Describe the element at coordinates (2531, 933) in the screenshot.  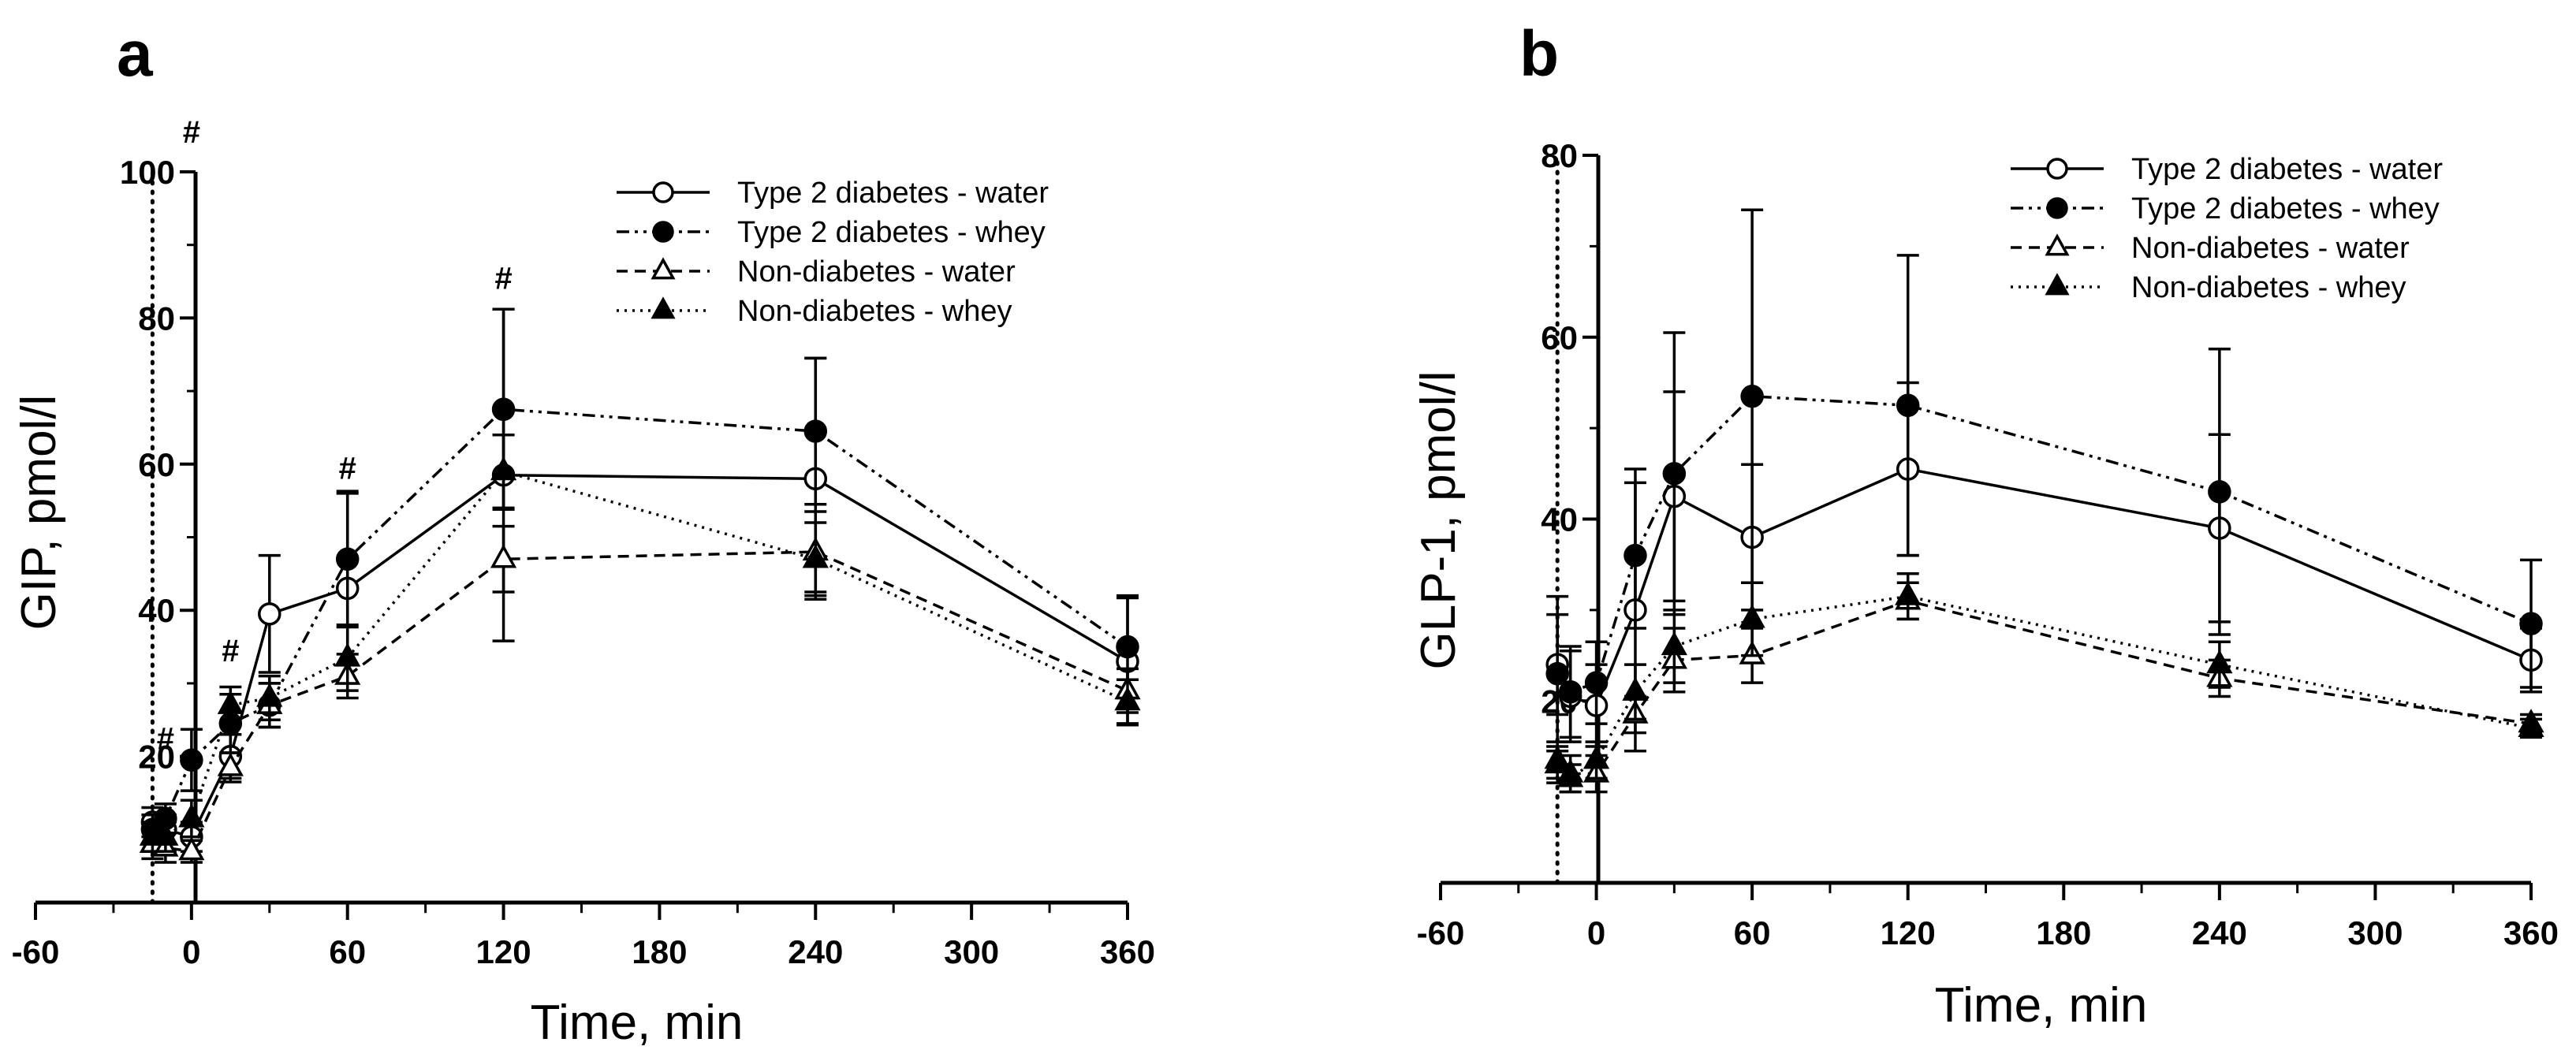
I see `x-tick-label: 360` at that location.